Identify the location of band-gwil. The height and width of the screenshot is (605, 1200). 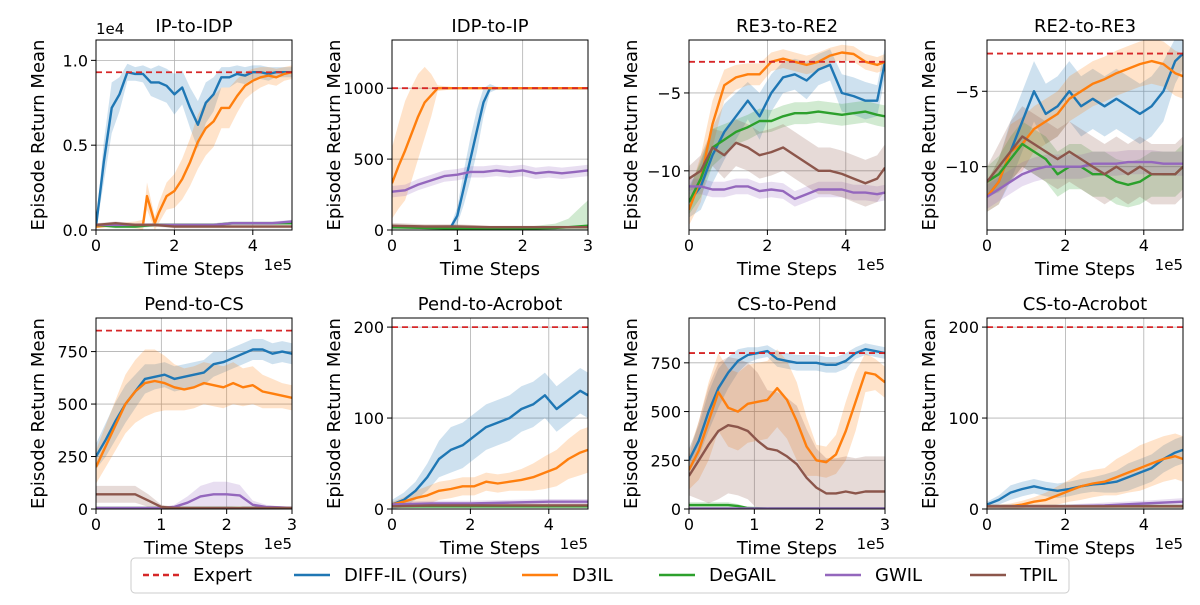
(490, 181).